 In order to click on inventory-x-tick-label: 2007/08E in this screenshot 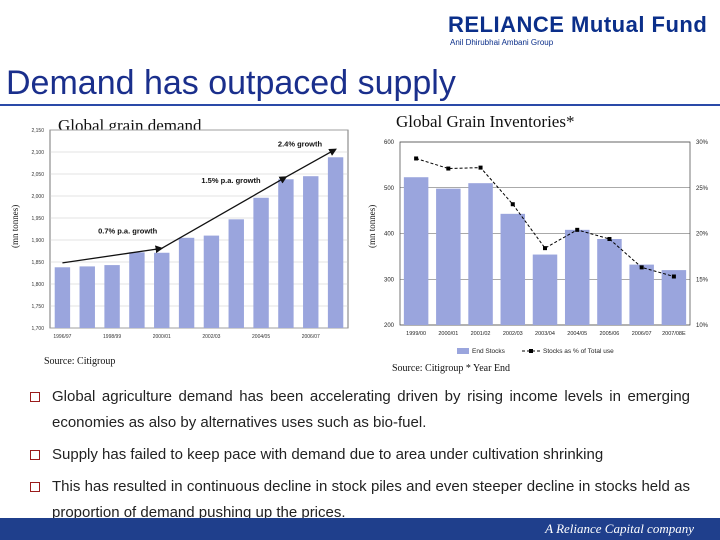, I will do `click(674, 334)`.